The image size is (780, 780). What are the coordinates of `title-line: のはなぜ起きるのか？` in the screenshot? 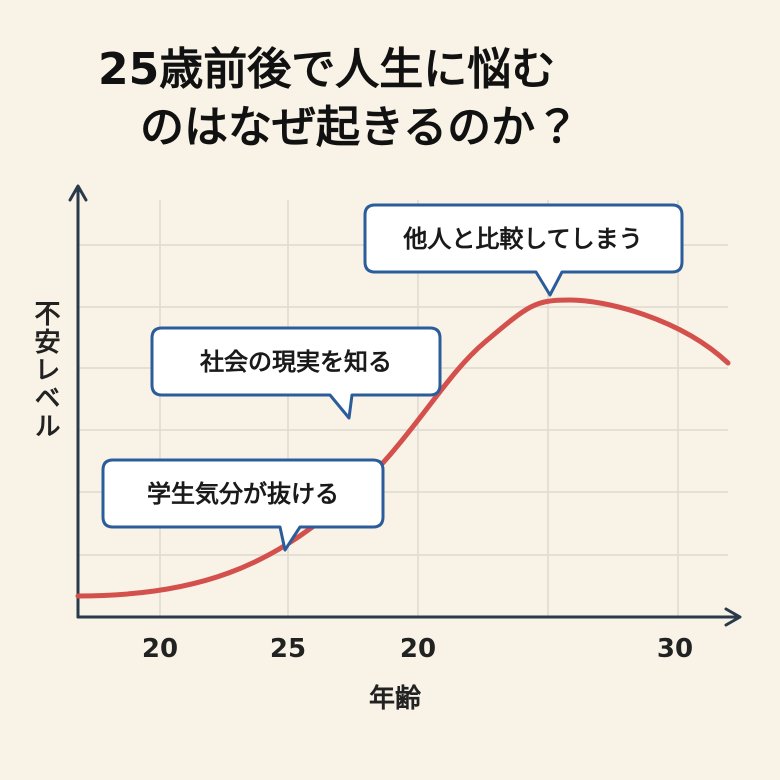 It's located at (359, 127).